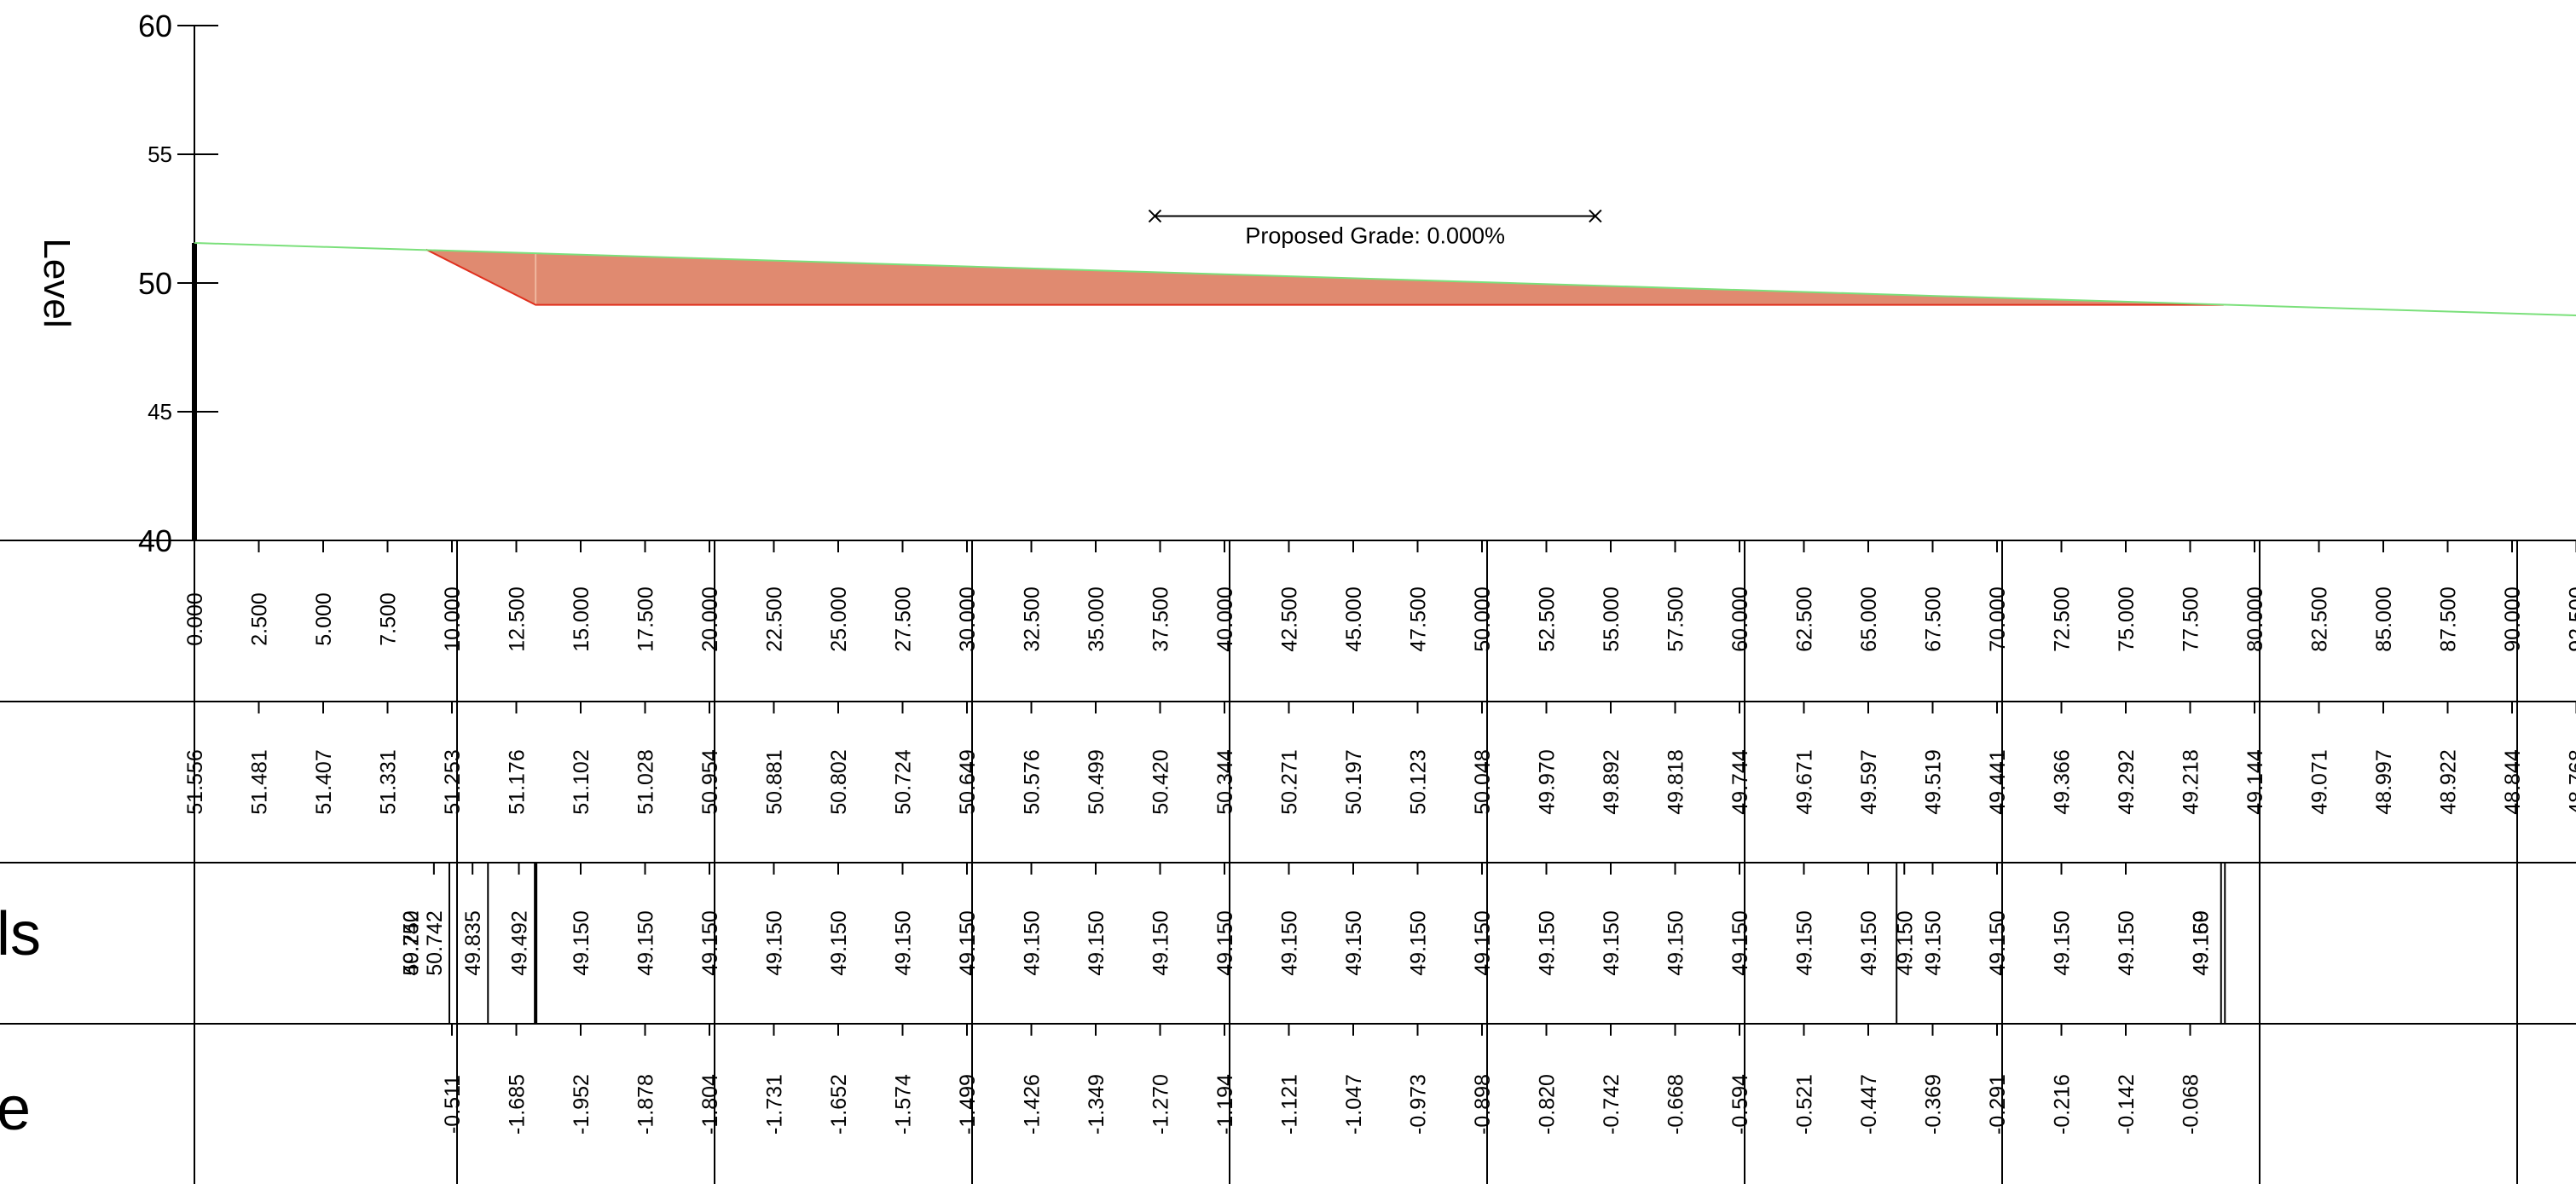  Describe the element at coordinates (57, 282) in the screenshot. I see `y-axis-title: Level` at that location.